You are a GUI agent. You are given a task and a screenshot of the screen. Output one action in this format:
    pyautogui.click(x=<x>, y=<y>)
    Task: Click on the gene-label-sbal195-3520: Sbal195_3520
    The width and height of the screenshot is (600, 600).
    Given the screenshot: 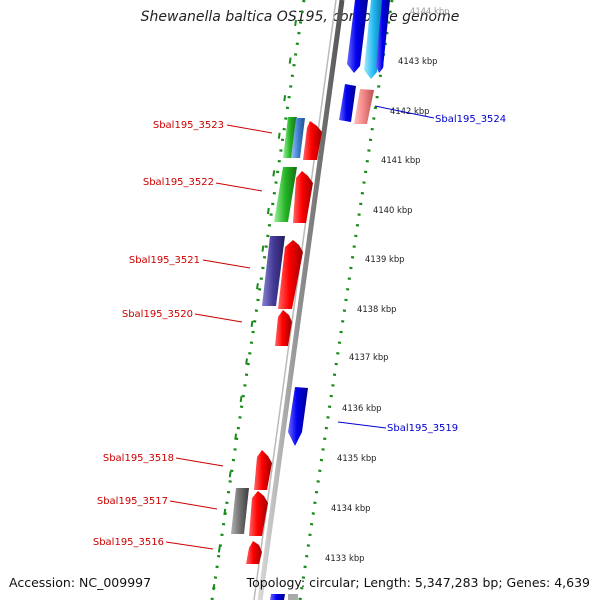 What is the action you would take?
    pyautogui.click(x=157, y=314)
    